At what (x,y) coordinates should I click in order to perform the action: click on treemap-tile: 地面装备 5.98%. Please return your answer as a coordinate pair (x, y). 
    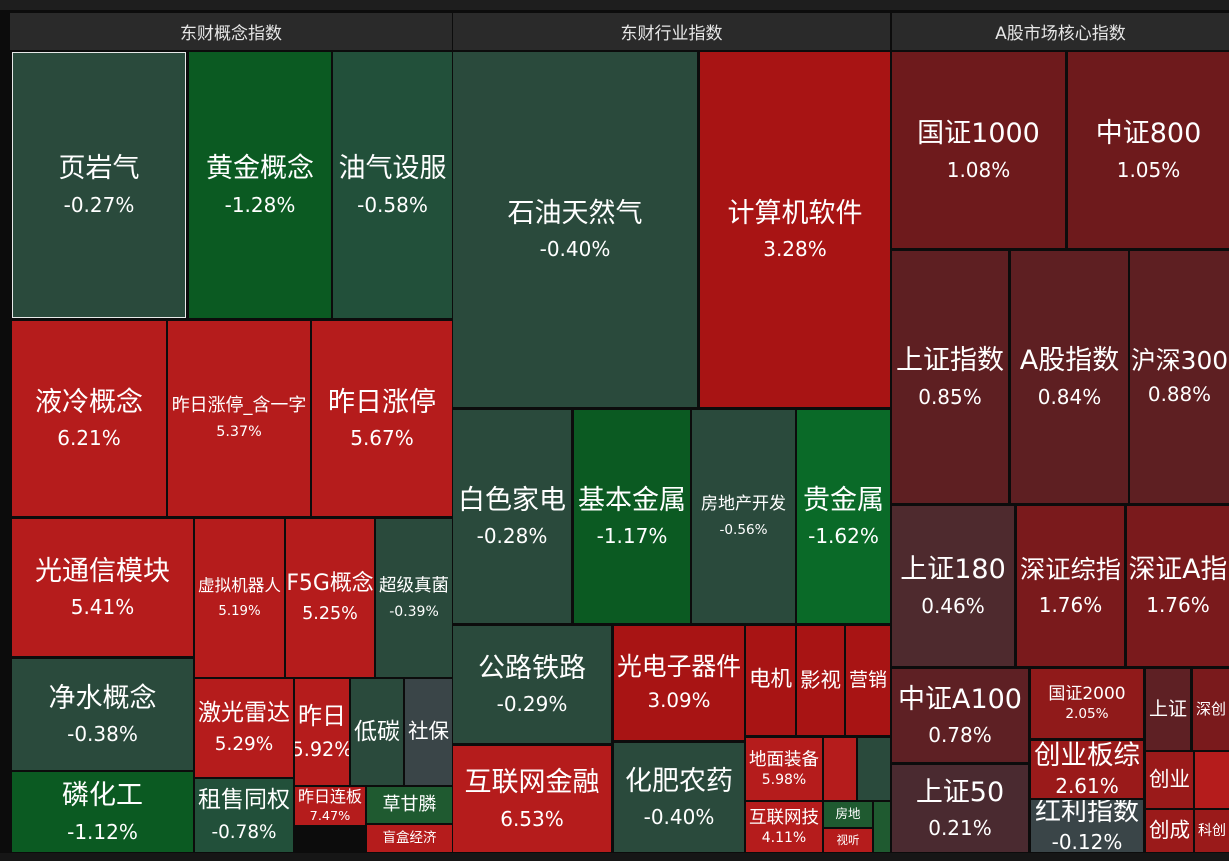
    Looking at the image, I should click on (784, 769).